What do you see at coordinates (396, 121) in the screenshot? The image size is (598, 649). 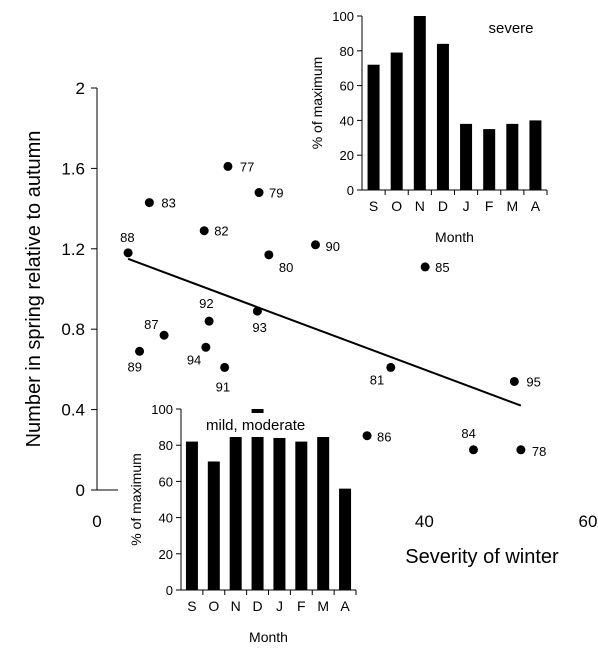 I see `bar-O` at bounding box center [396, 121].